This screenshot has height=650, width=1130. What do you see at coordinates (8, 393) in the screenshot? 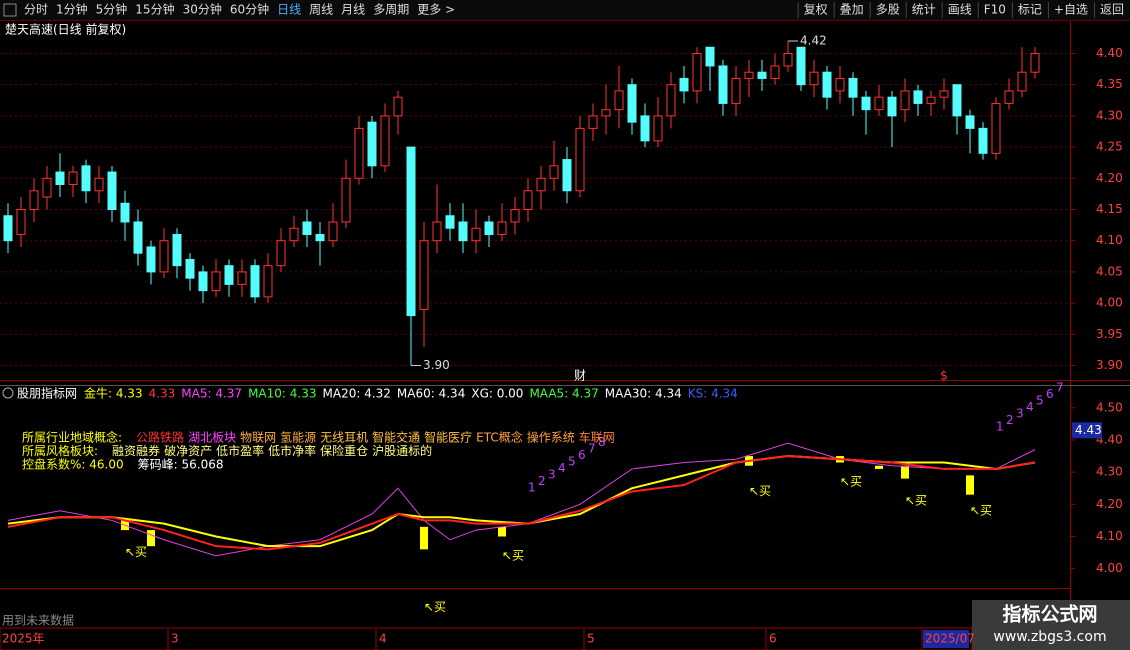
I see `indicator-icon` at bounding box center [8, 393].